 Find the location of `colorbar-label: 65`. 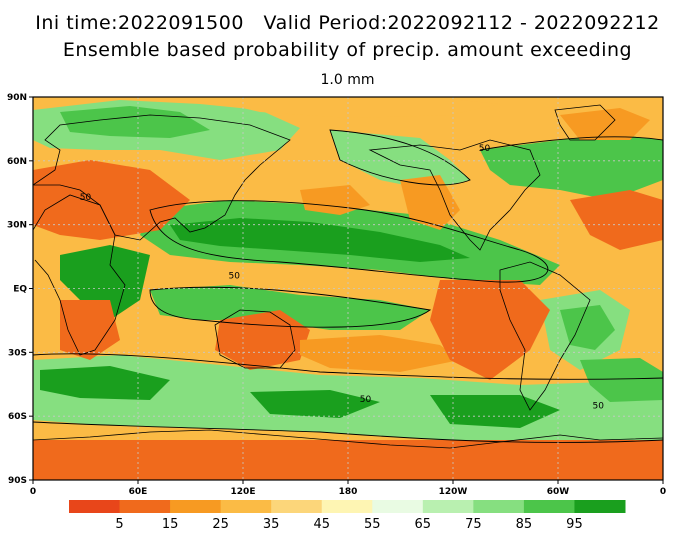

colorbar-label: 65 is located at coordinates (423, 524).